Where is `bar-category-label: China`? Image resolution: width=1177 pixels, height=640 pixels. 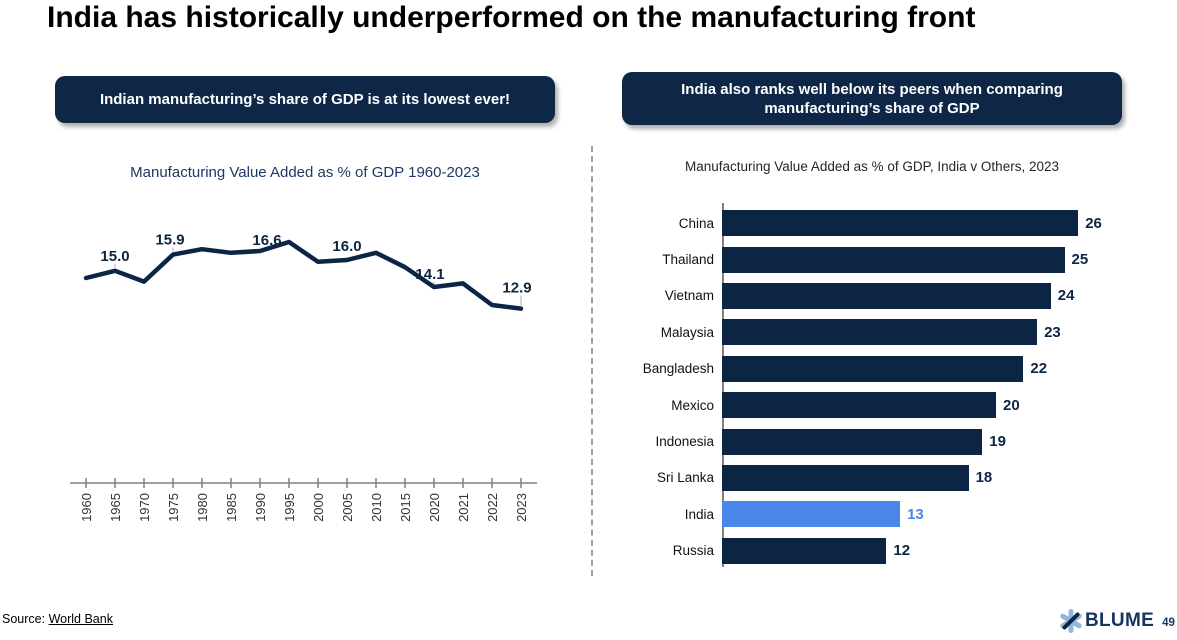
bar-category-label: China is located at coordinates (696, 223).